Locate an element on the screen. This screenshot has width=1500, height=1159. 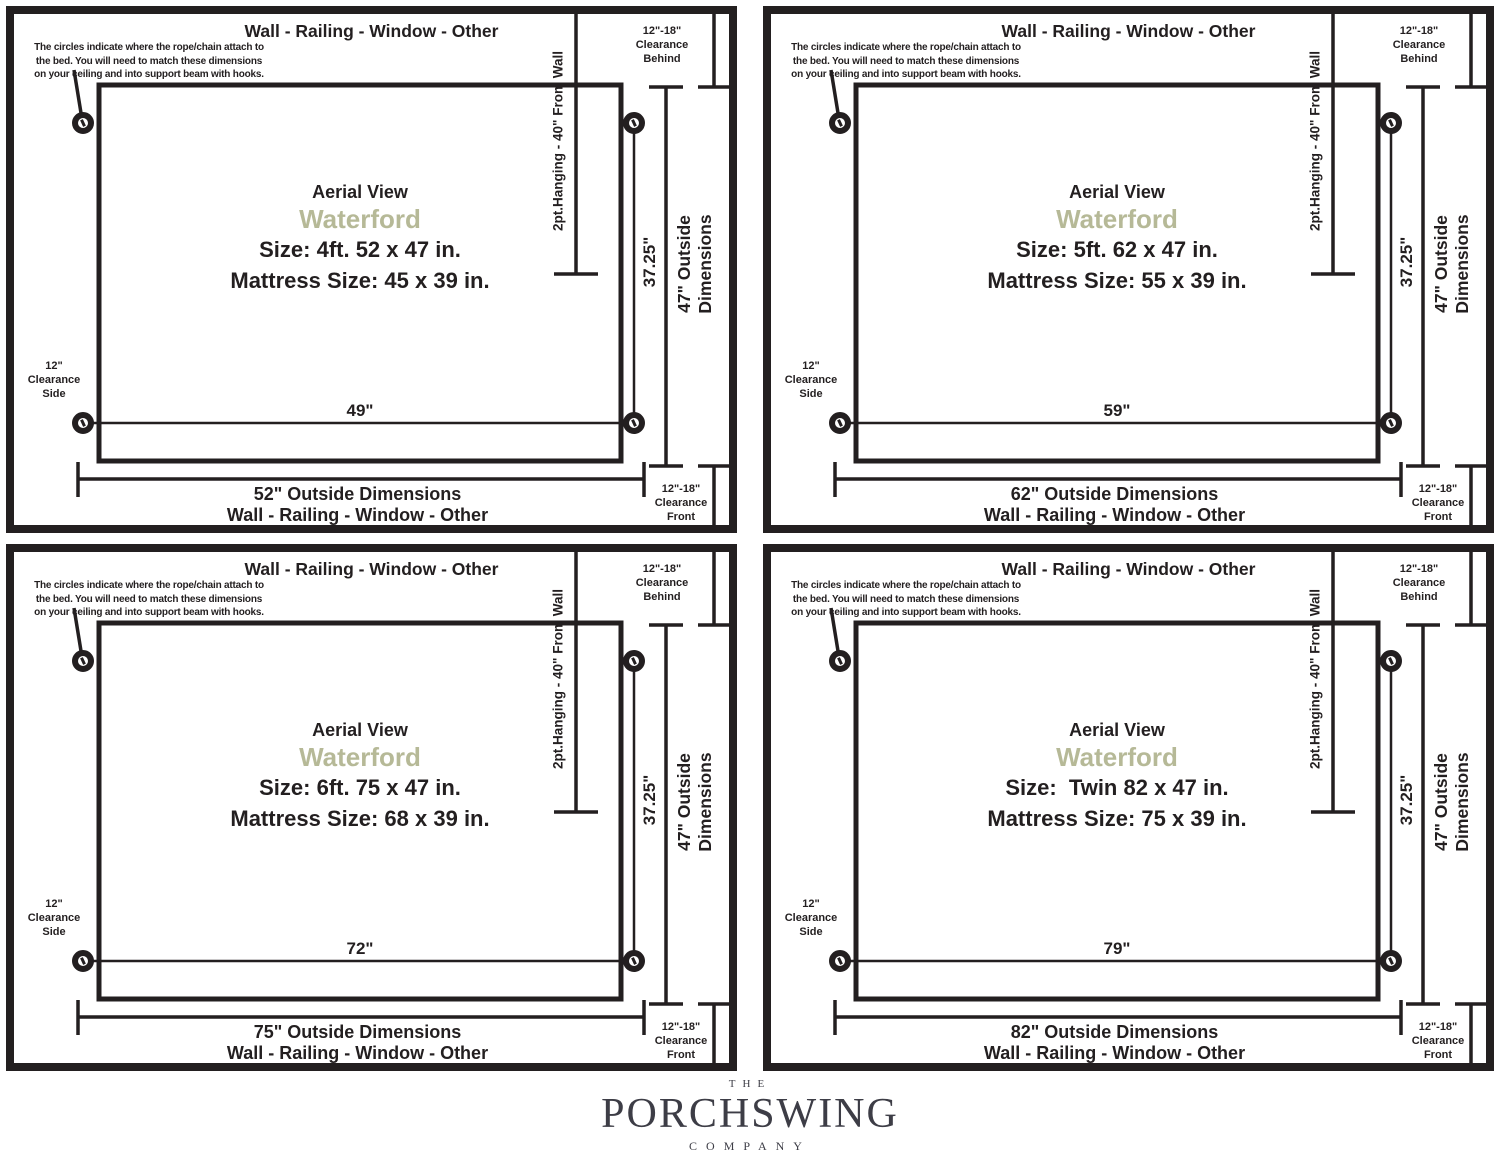
mattress-size-label: Mattress Size: 75 x 39 in. is located at coordinates (1117, 818).